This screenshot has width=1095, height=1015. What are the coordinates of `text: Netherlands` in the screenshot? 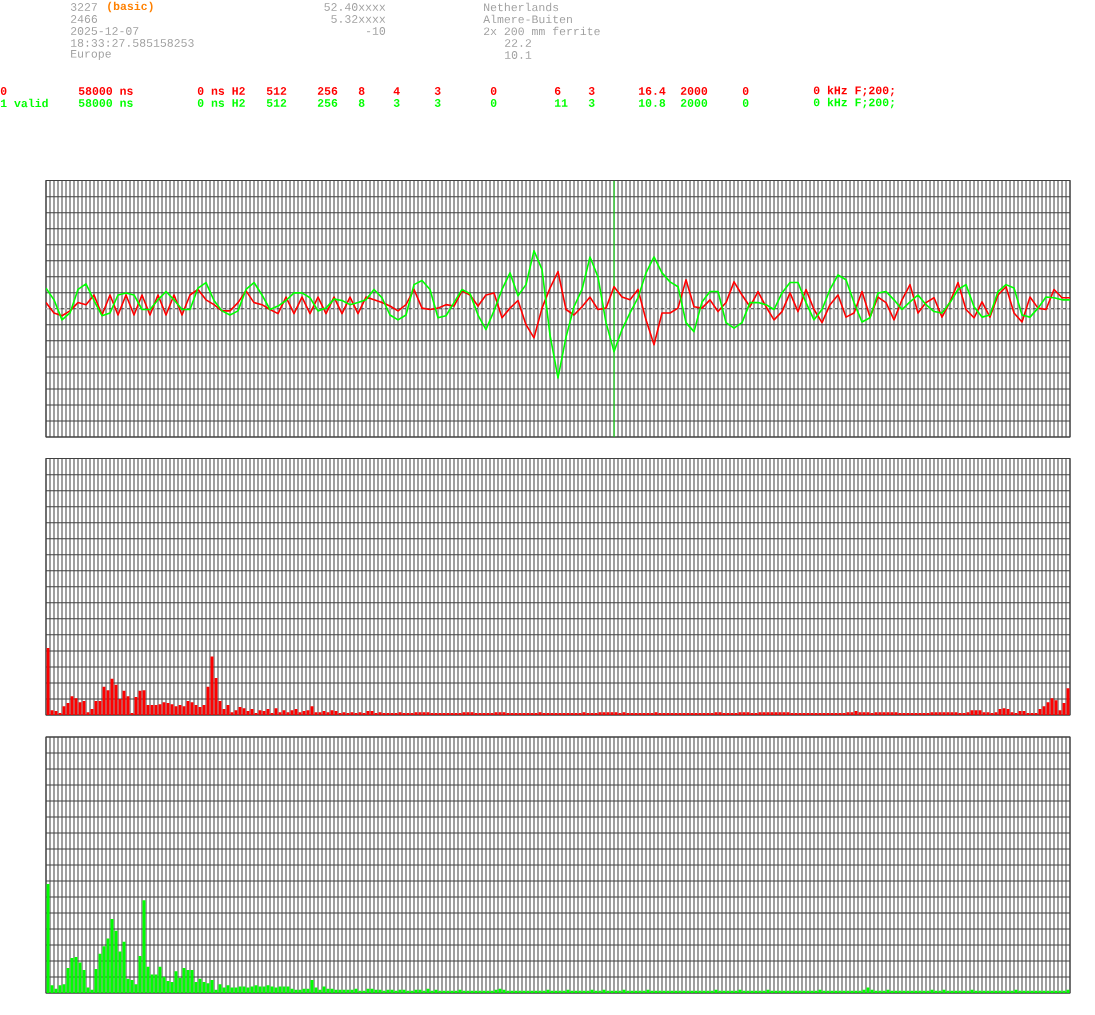 It's located at (521, 7).